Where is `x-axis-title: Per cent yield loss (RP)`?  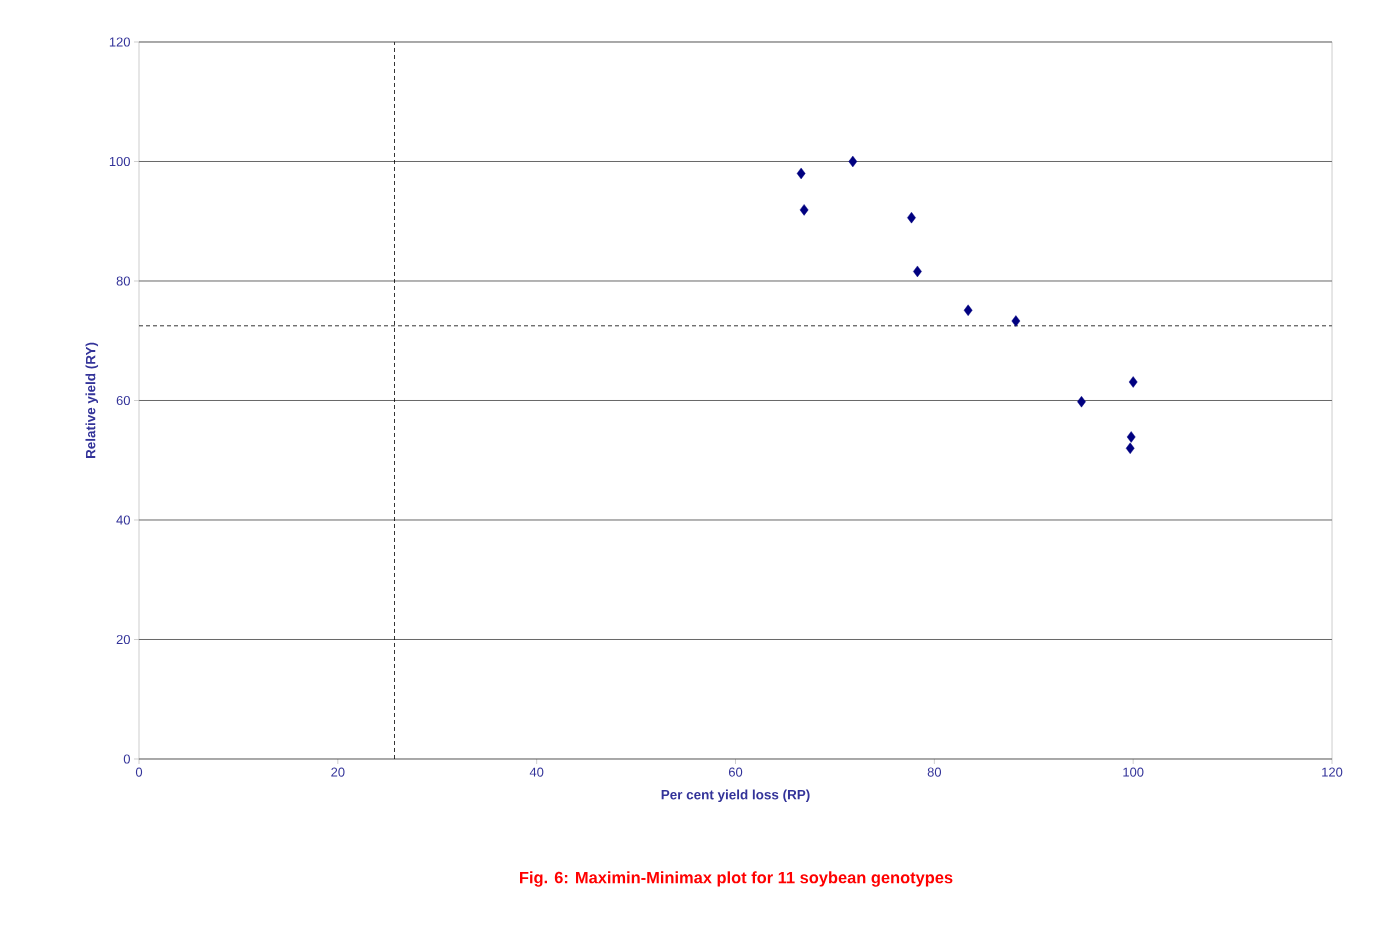
x-axis-title: Per cent yield loss (RP) is located at coordinates (735, 796).